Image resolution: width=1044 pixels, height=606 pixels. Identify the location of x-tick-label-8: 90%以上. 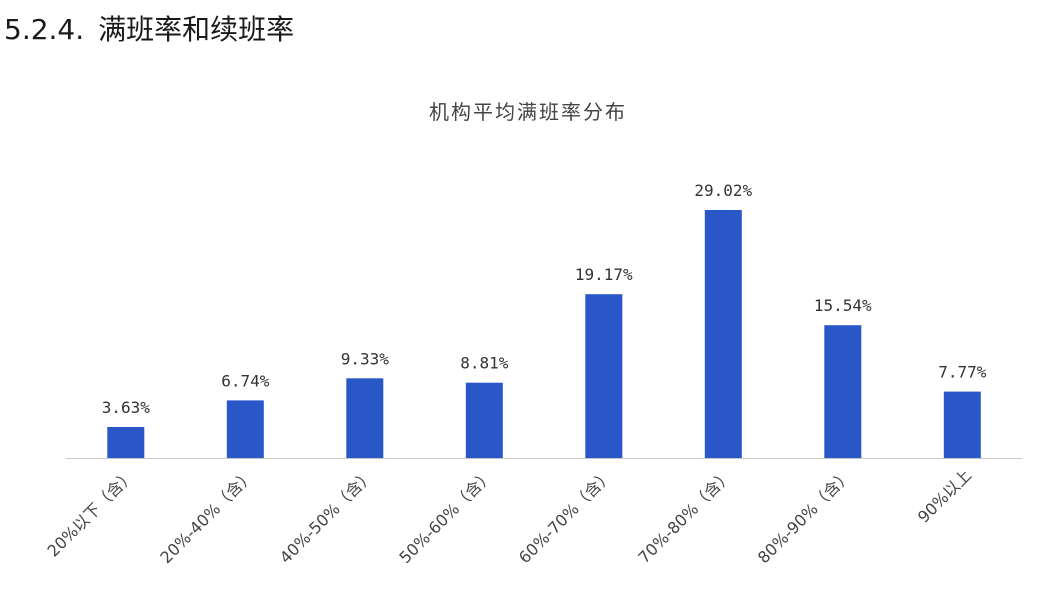
(944, 495).